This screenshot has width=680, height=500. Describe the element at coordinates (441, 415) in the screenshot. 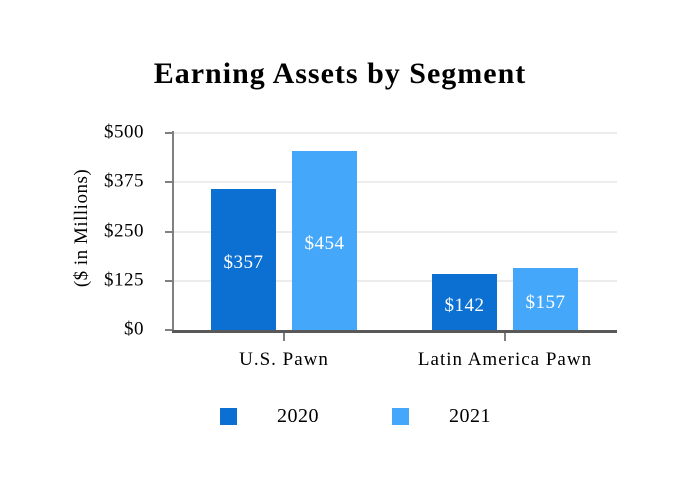

I see `legend-item-2021: 2021` at that location.